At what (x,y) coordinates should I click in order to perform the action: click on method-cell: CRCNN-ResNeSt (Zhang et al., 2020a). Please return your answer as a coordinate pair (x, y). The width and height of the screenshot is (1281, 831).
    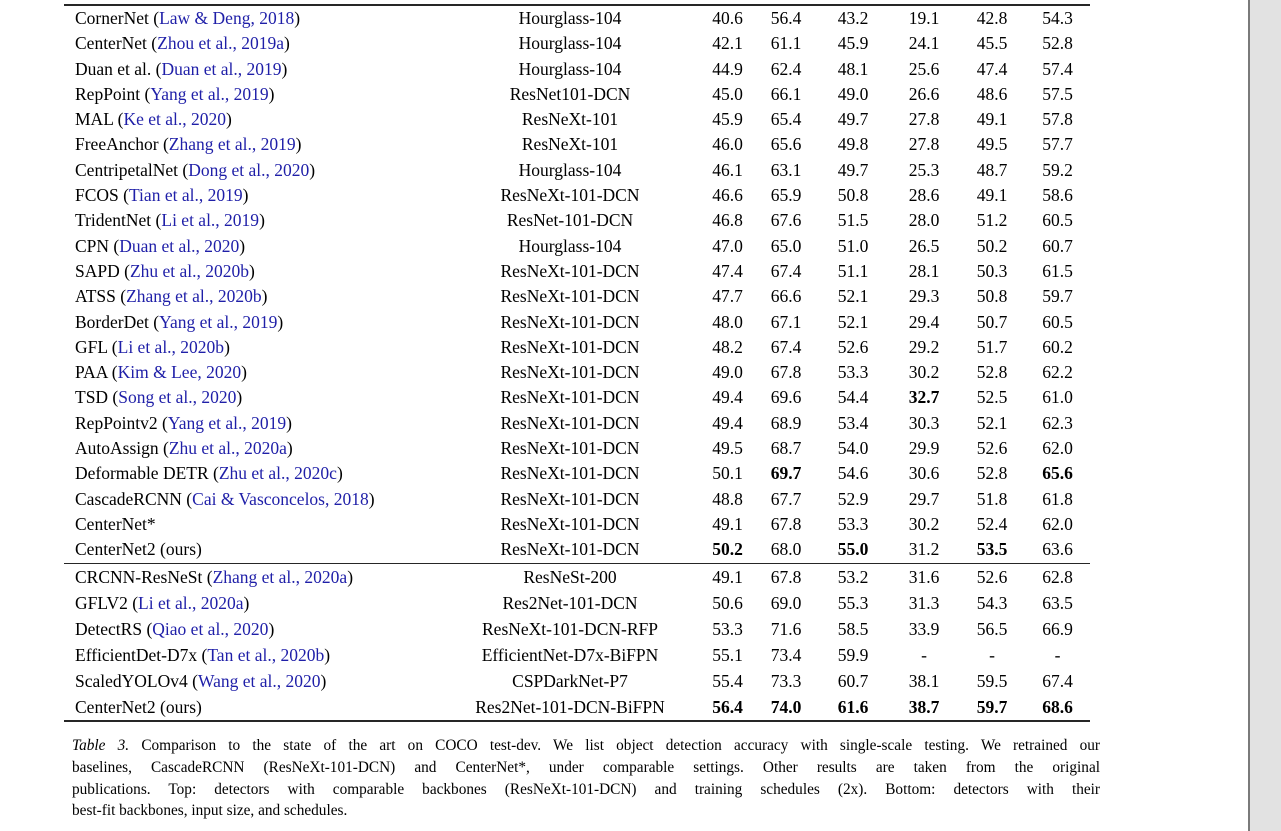
    Looking at the image, I should click on (252, 576).